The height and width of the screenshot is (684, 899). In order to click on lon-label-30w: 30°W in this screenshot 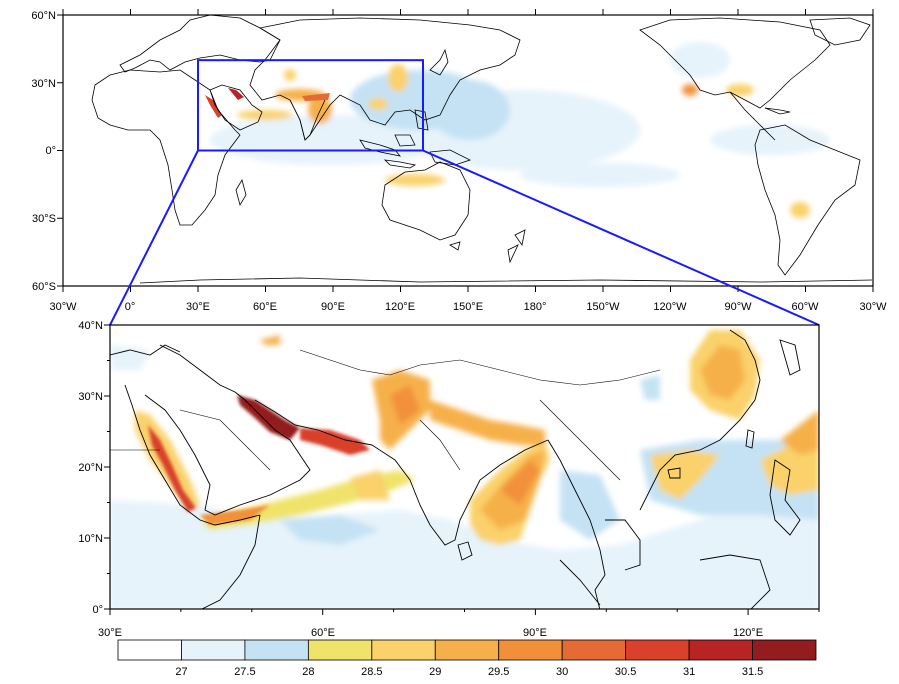, I will do `click(63, 307)`.